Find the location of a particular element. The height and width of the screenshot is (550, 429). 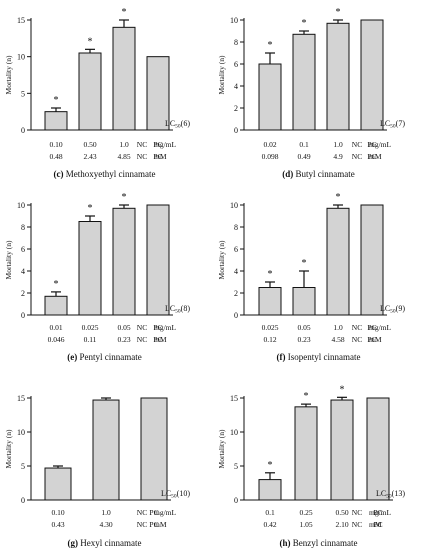

panel-caption: (g) Hexyl cinnamate is located at coordinates (105, 543).